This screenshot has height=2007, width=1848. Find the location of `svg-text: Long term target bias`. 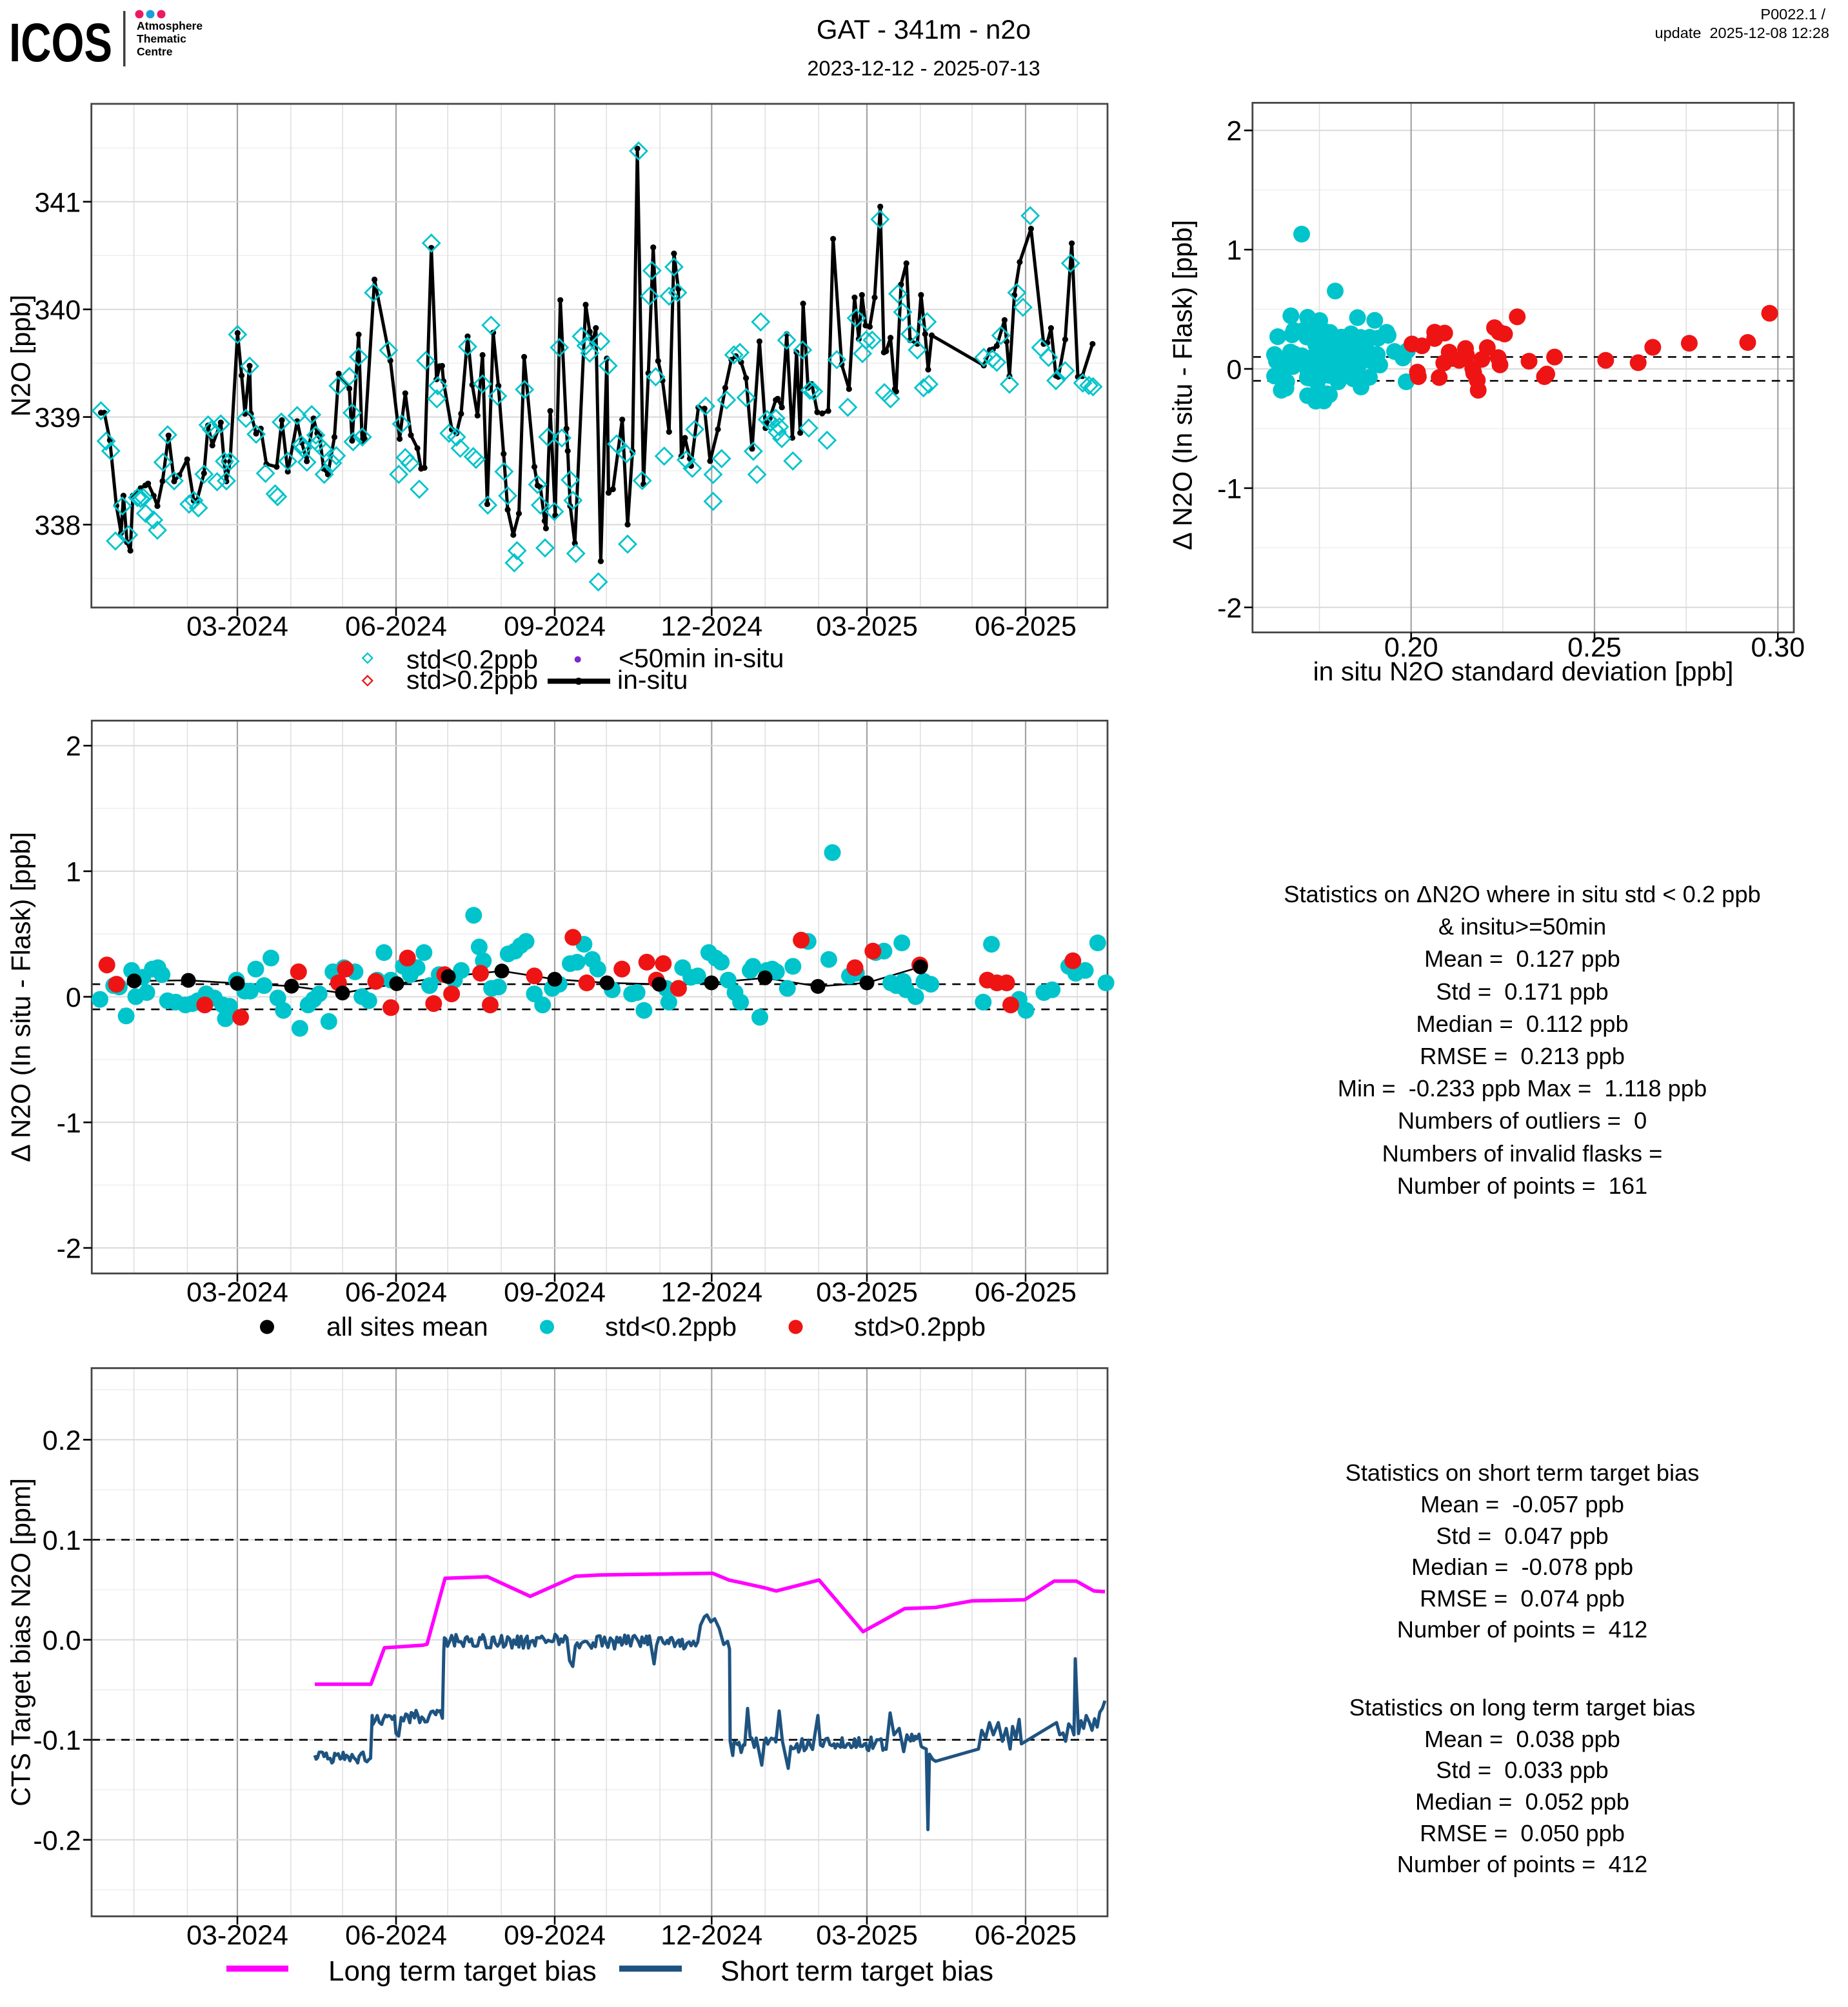

svg-text: Long term target bias is located at coordinates (462, 1971).